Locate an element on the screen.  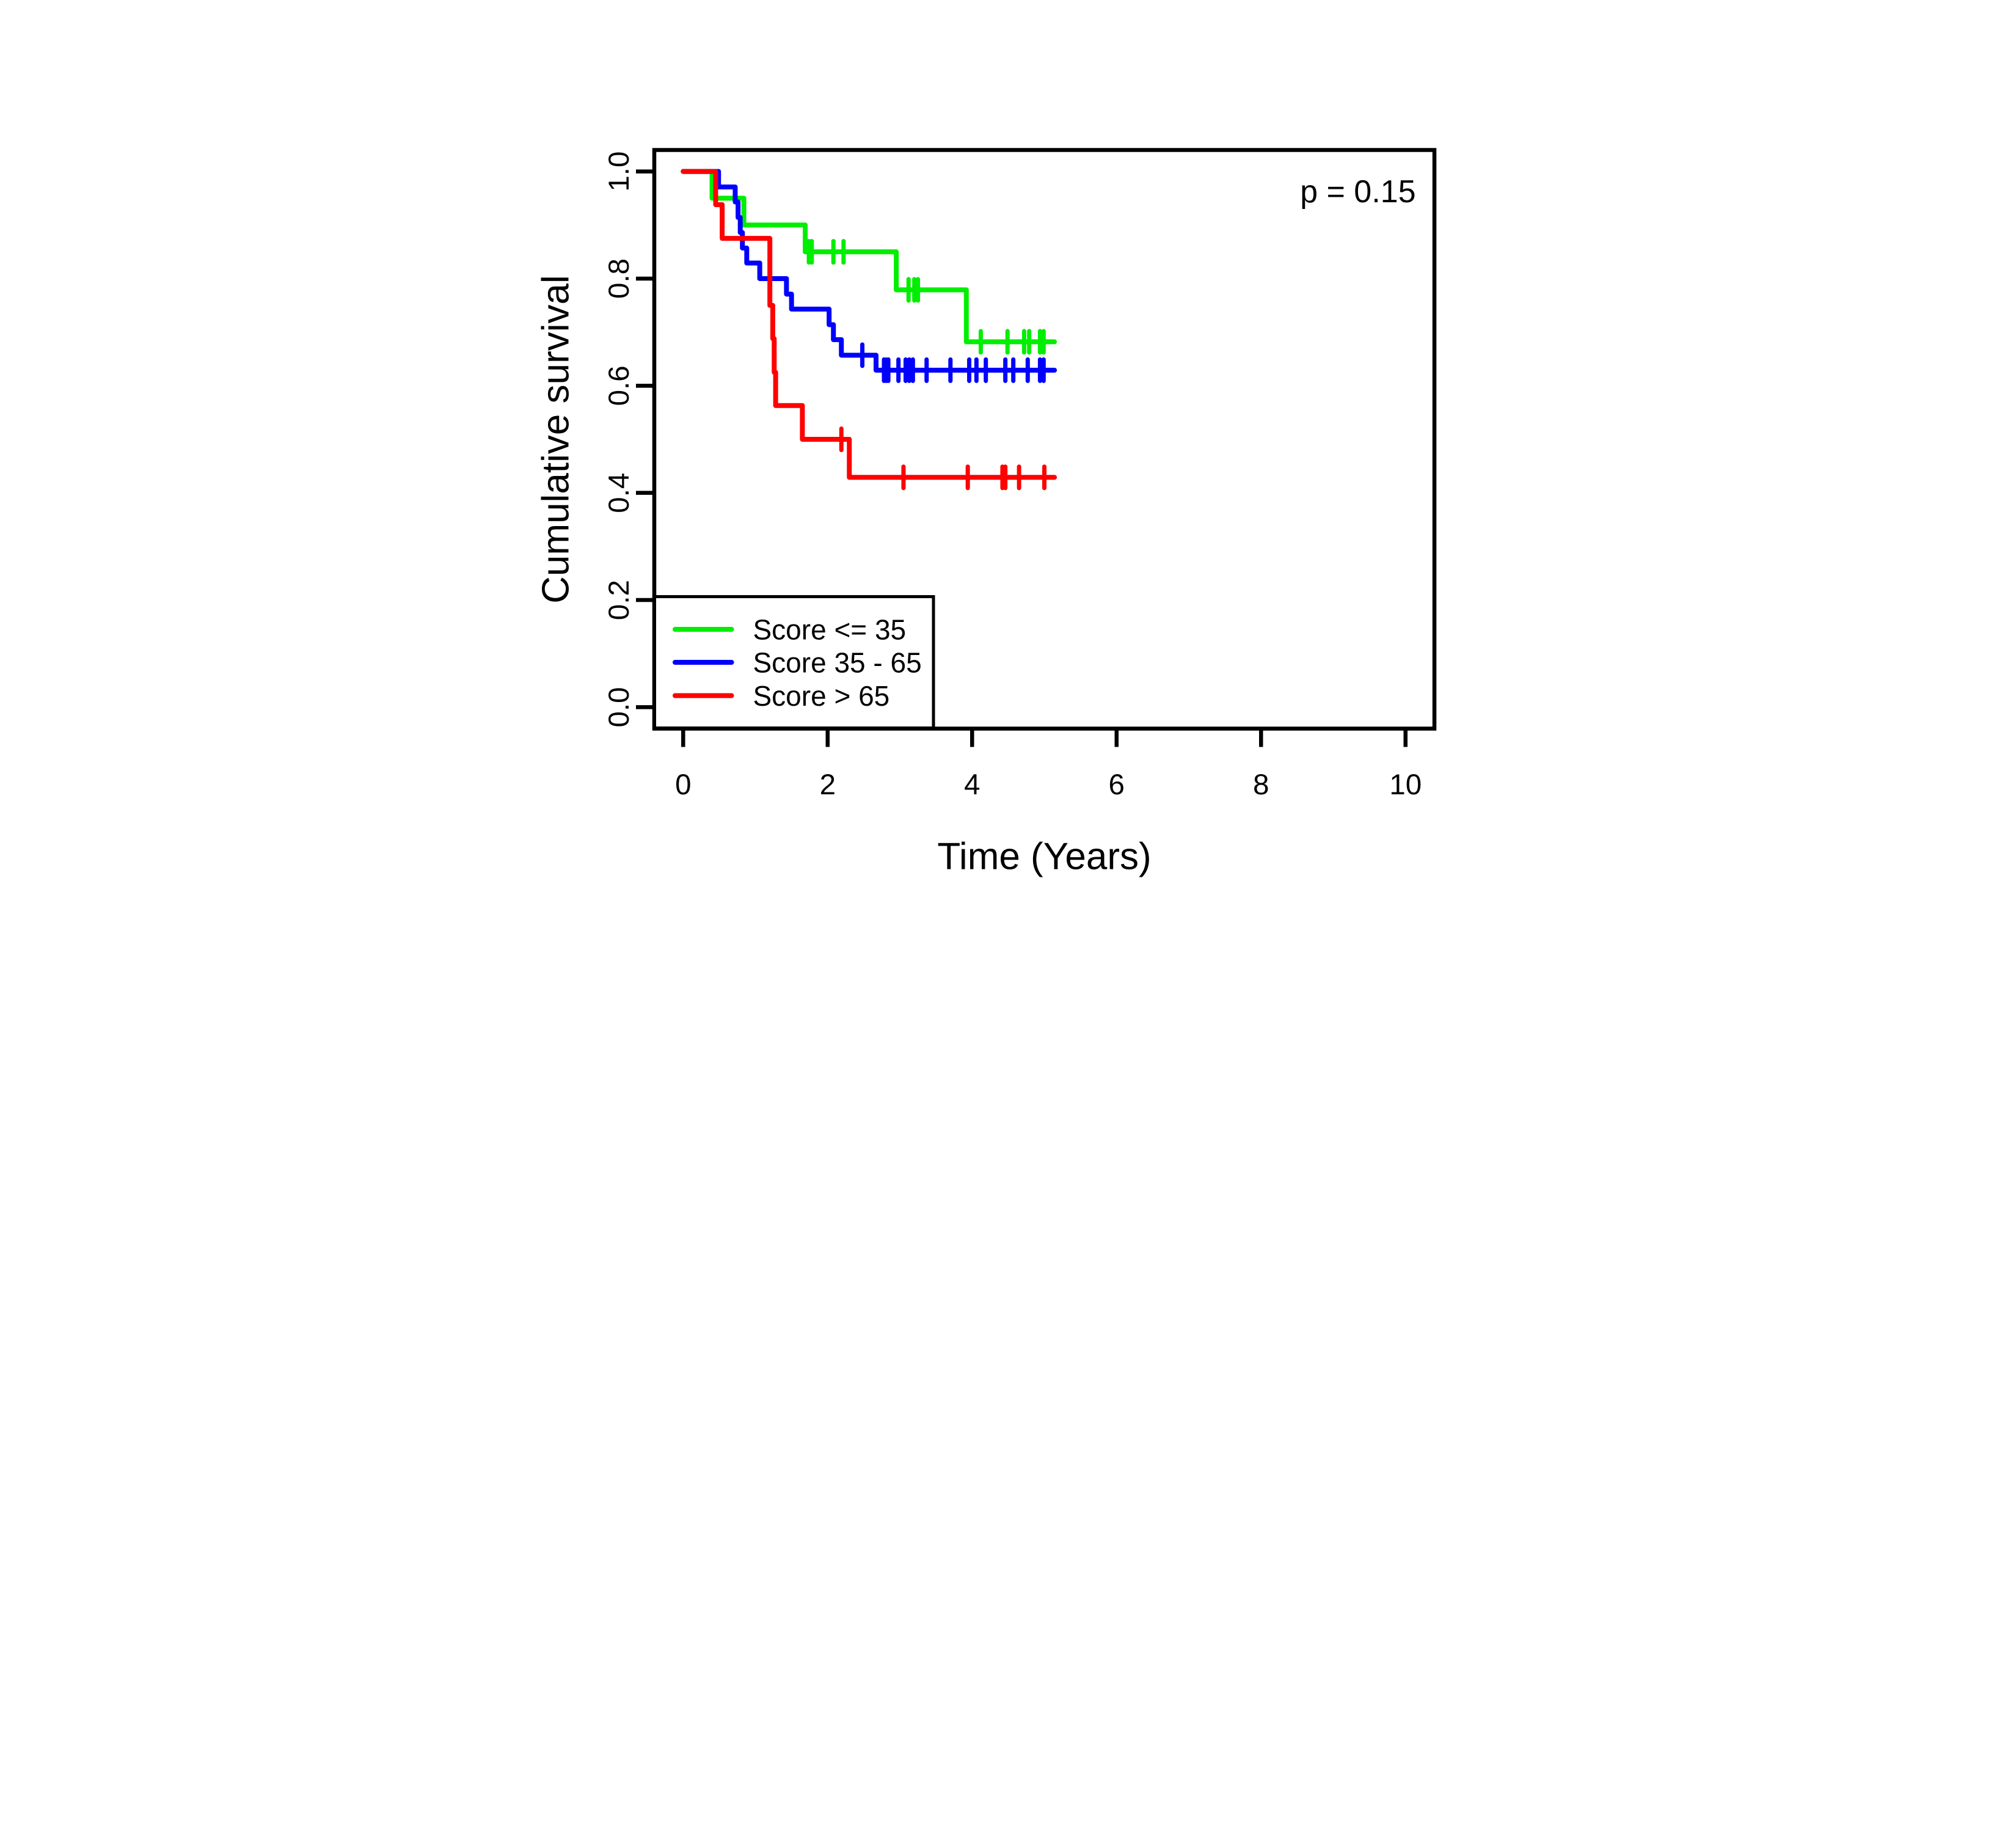
x-tick-label: 0 is located at coordinates (683, 785).